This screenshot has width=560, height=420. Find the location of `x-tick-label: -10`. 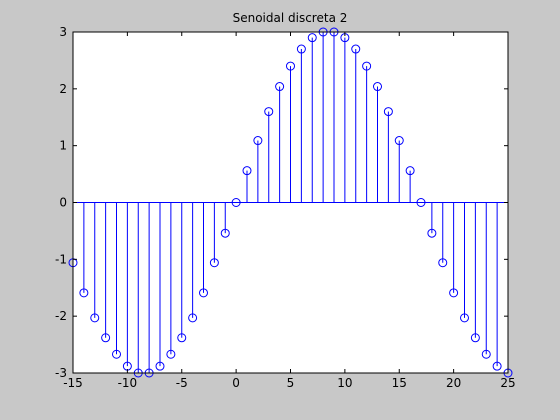

x-tick-label: -10 is located at coordinates (128, 383).